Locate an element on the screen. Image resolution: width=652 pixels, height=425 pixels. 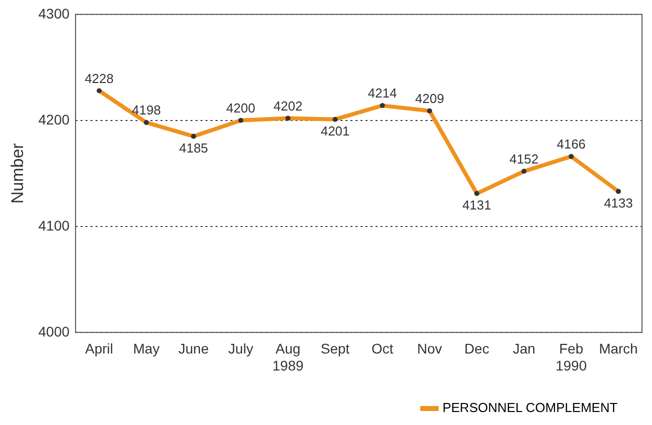
data-label: 4166 is located at coordinates (571, 144).